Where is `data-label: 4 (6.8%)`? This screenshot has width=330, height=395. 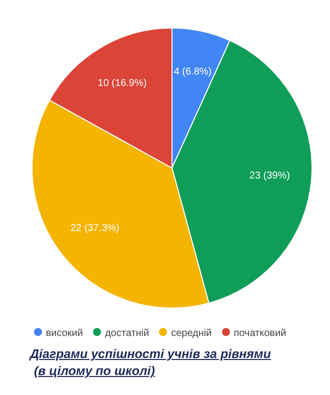 data-label: 4 (6.8%) is located at coordinates (193, 72).